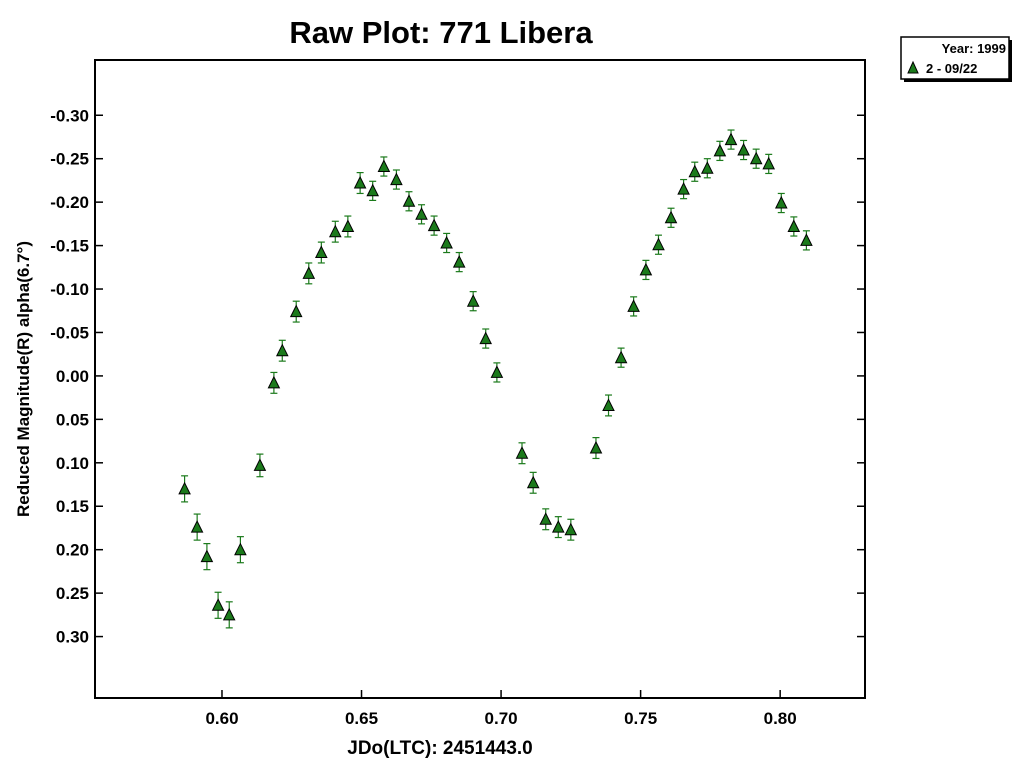 This screenshot has height=773, width=1024. Describe the element at coordinates (69, 159) in the screenshot. I see `y-tick-label: -0.25` at that location.